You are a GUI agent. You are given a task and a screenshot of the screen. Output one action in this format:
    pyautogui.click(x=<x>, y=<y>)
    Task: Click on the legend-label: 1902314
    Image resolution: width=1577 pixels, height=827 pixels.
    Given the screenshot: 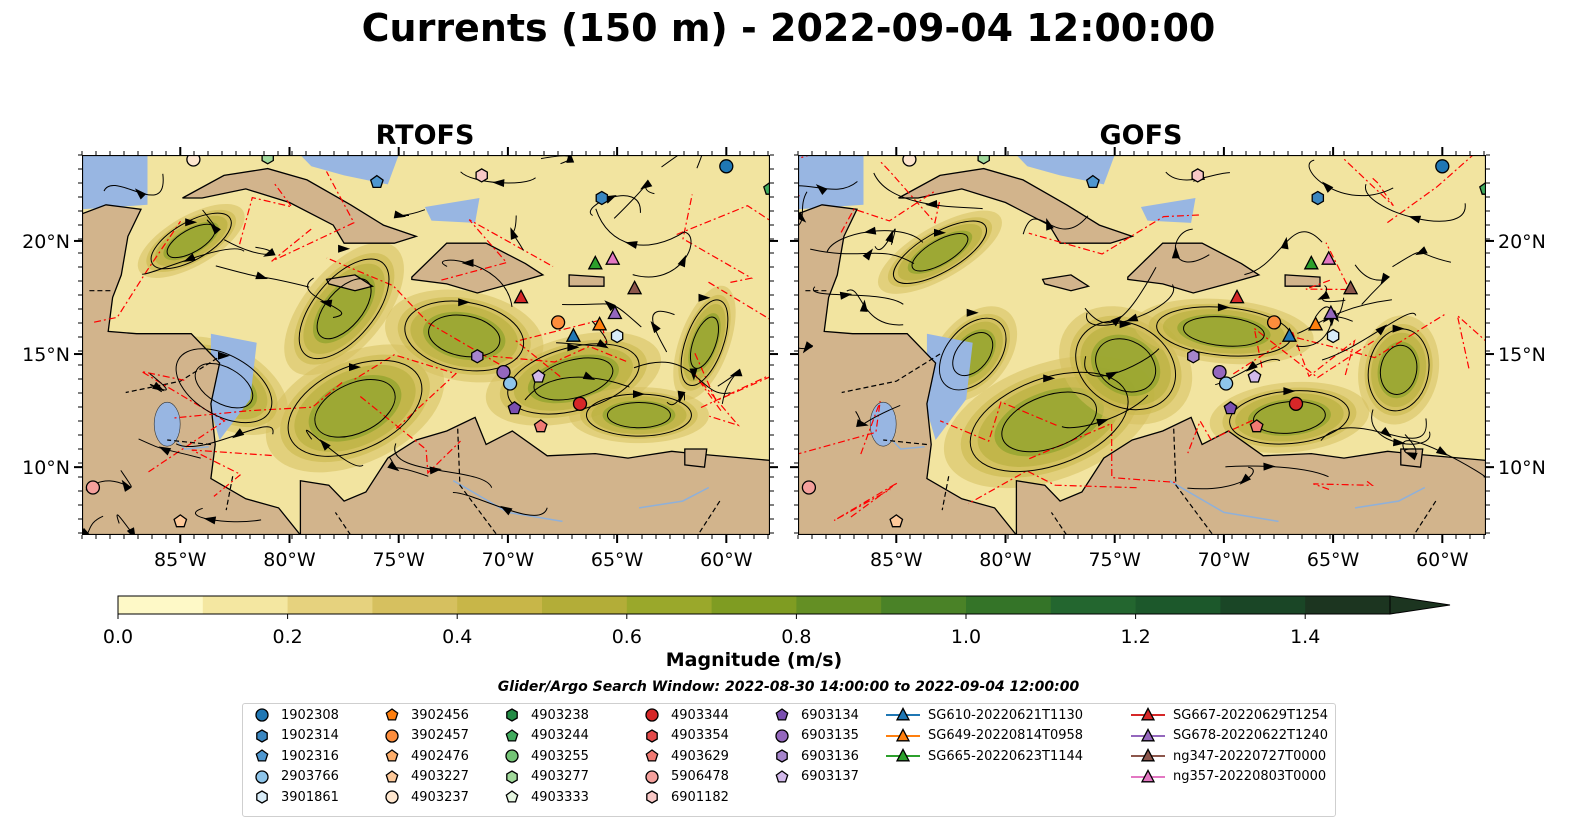 What is the action you would take?
    pyautogui.click(x=310, y=736)
    